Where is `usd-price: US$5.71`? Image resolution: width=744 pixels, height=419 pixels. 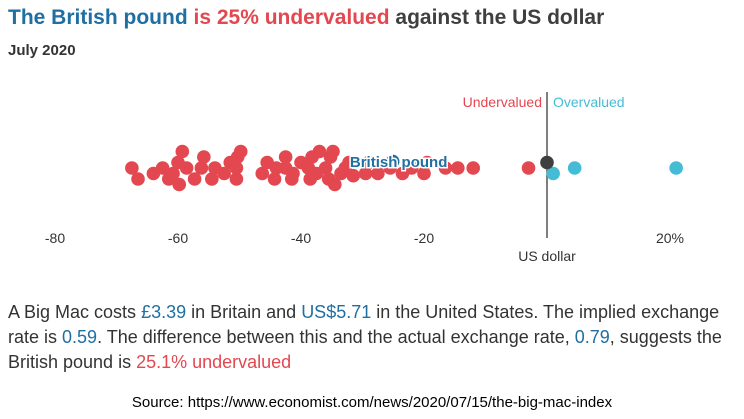 usd-price: US$5.71 is located at coordinates (336, 312).